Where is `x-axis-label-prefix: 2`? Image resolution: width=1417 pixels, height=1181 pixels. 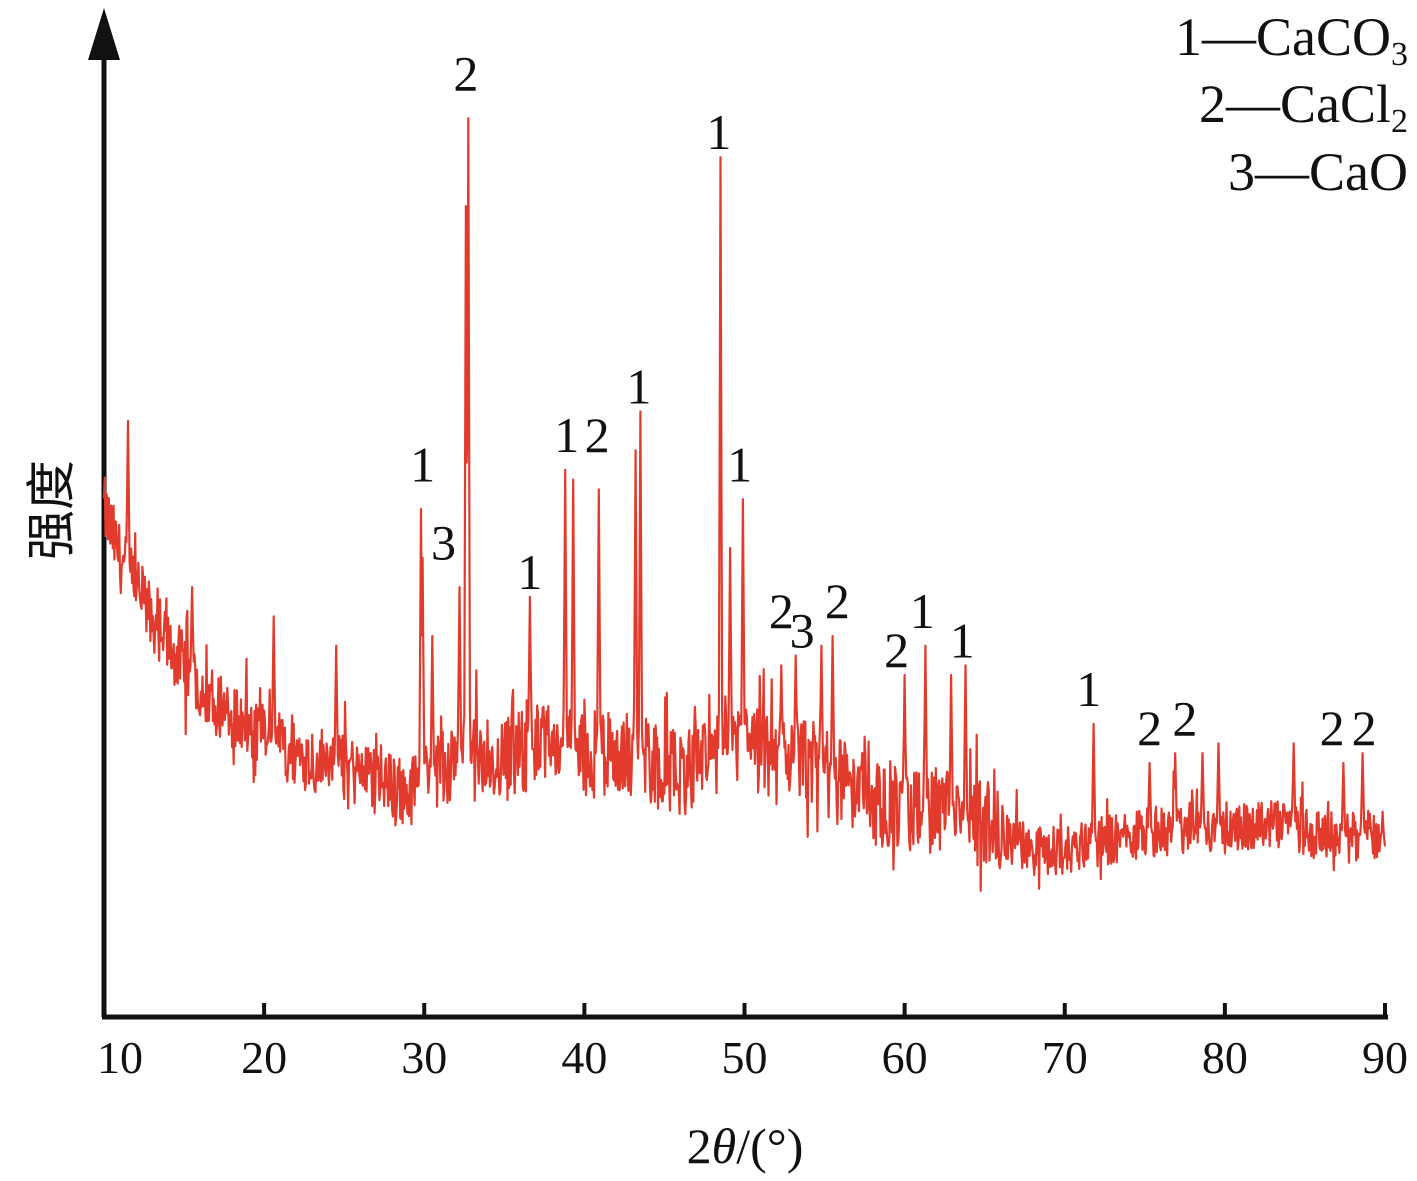 x-axis-label-prefix: 2 is located at coordinates (699, 1146).